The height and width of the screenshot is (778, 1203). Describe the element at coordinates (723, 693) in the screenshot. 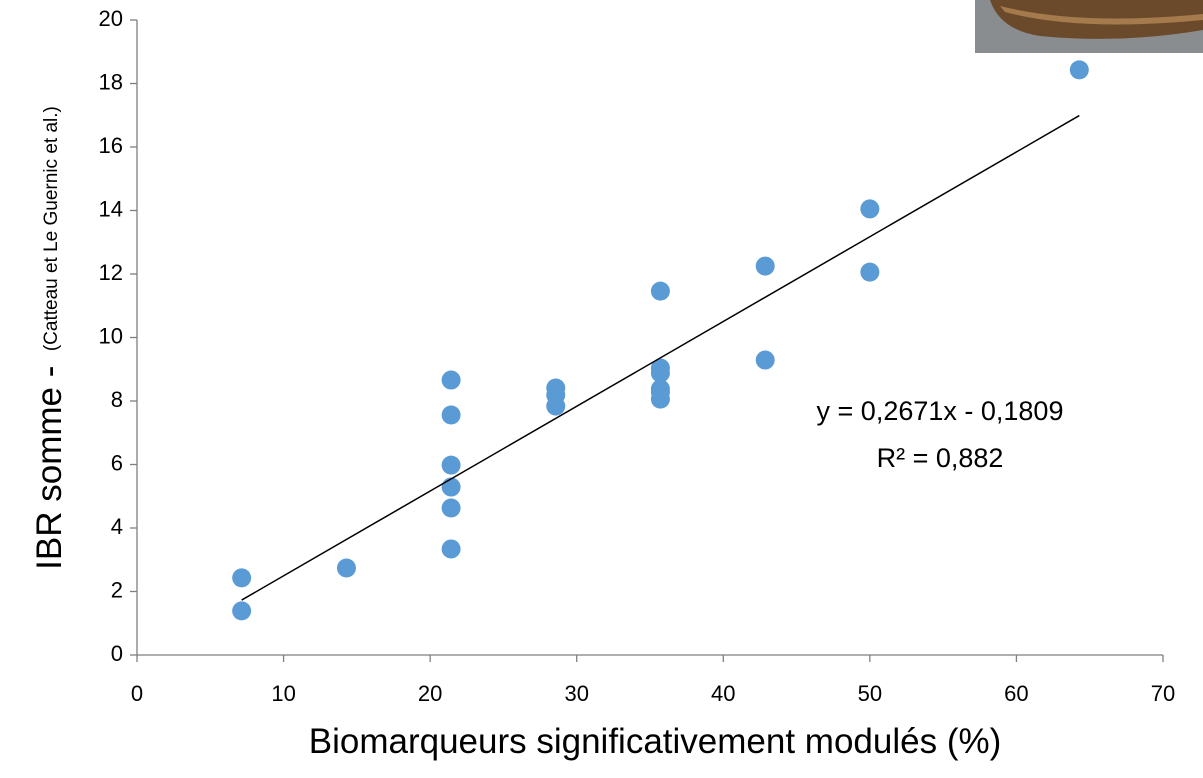

I see `x-tick-label: 40` at that location.